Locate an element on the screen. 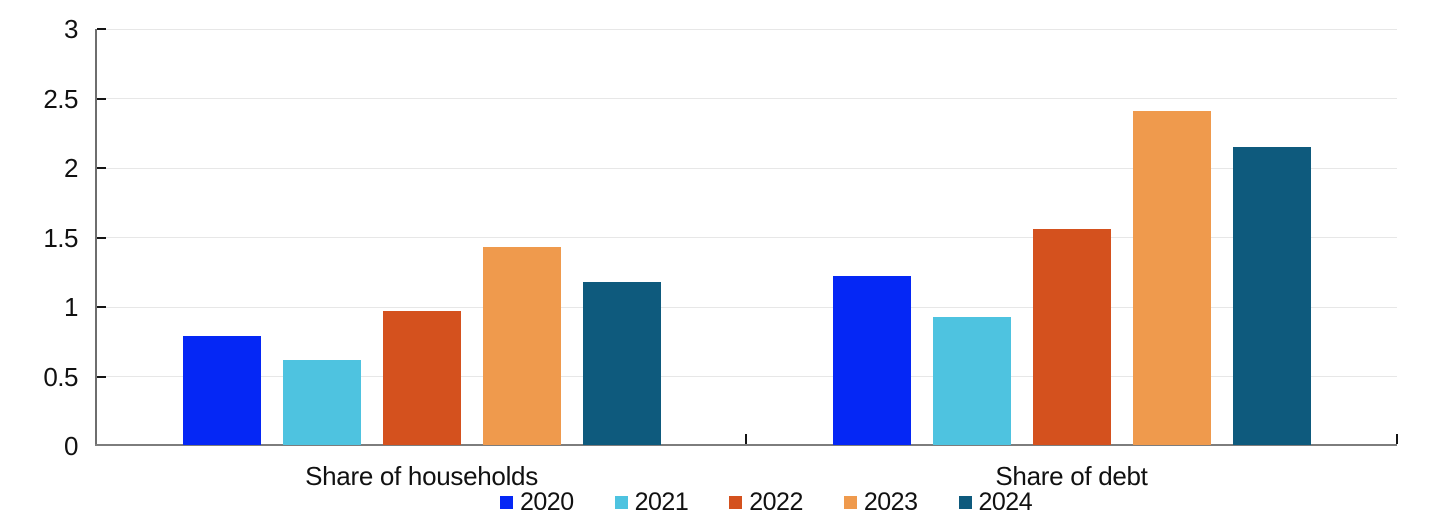  legend-swatch-2024 is located at coordinates (965, 502).